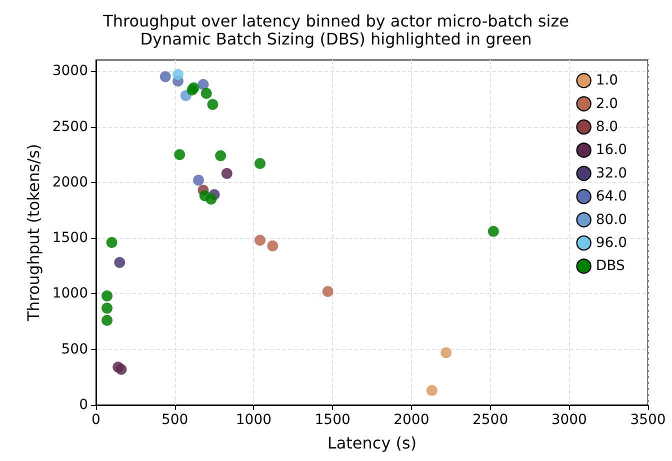 This screenshot has height=461, width=672. I want to click on y-tick-label: 3000, so click(70, 71).